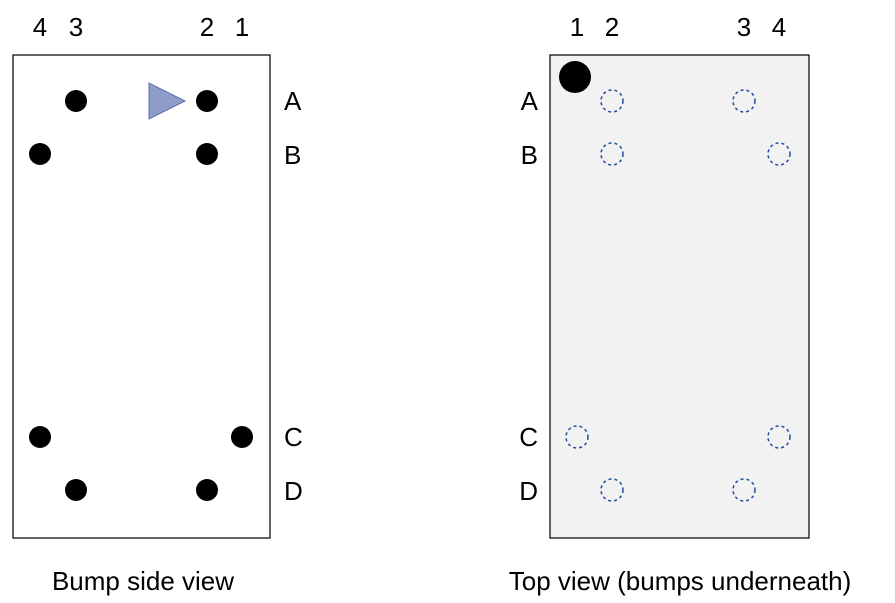 The height and width of the screenshot is (603, 895). I want to click on top-row-label-b: B, so click(529, 155).